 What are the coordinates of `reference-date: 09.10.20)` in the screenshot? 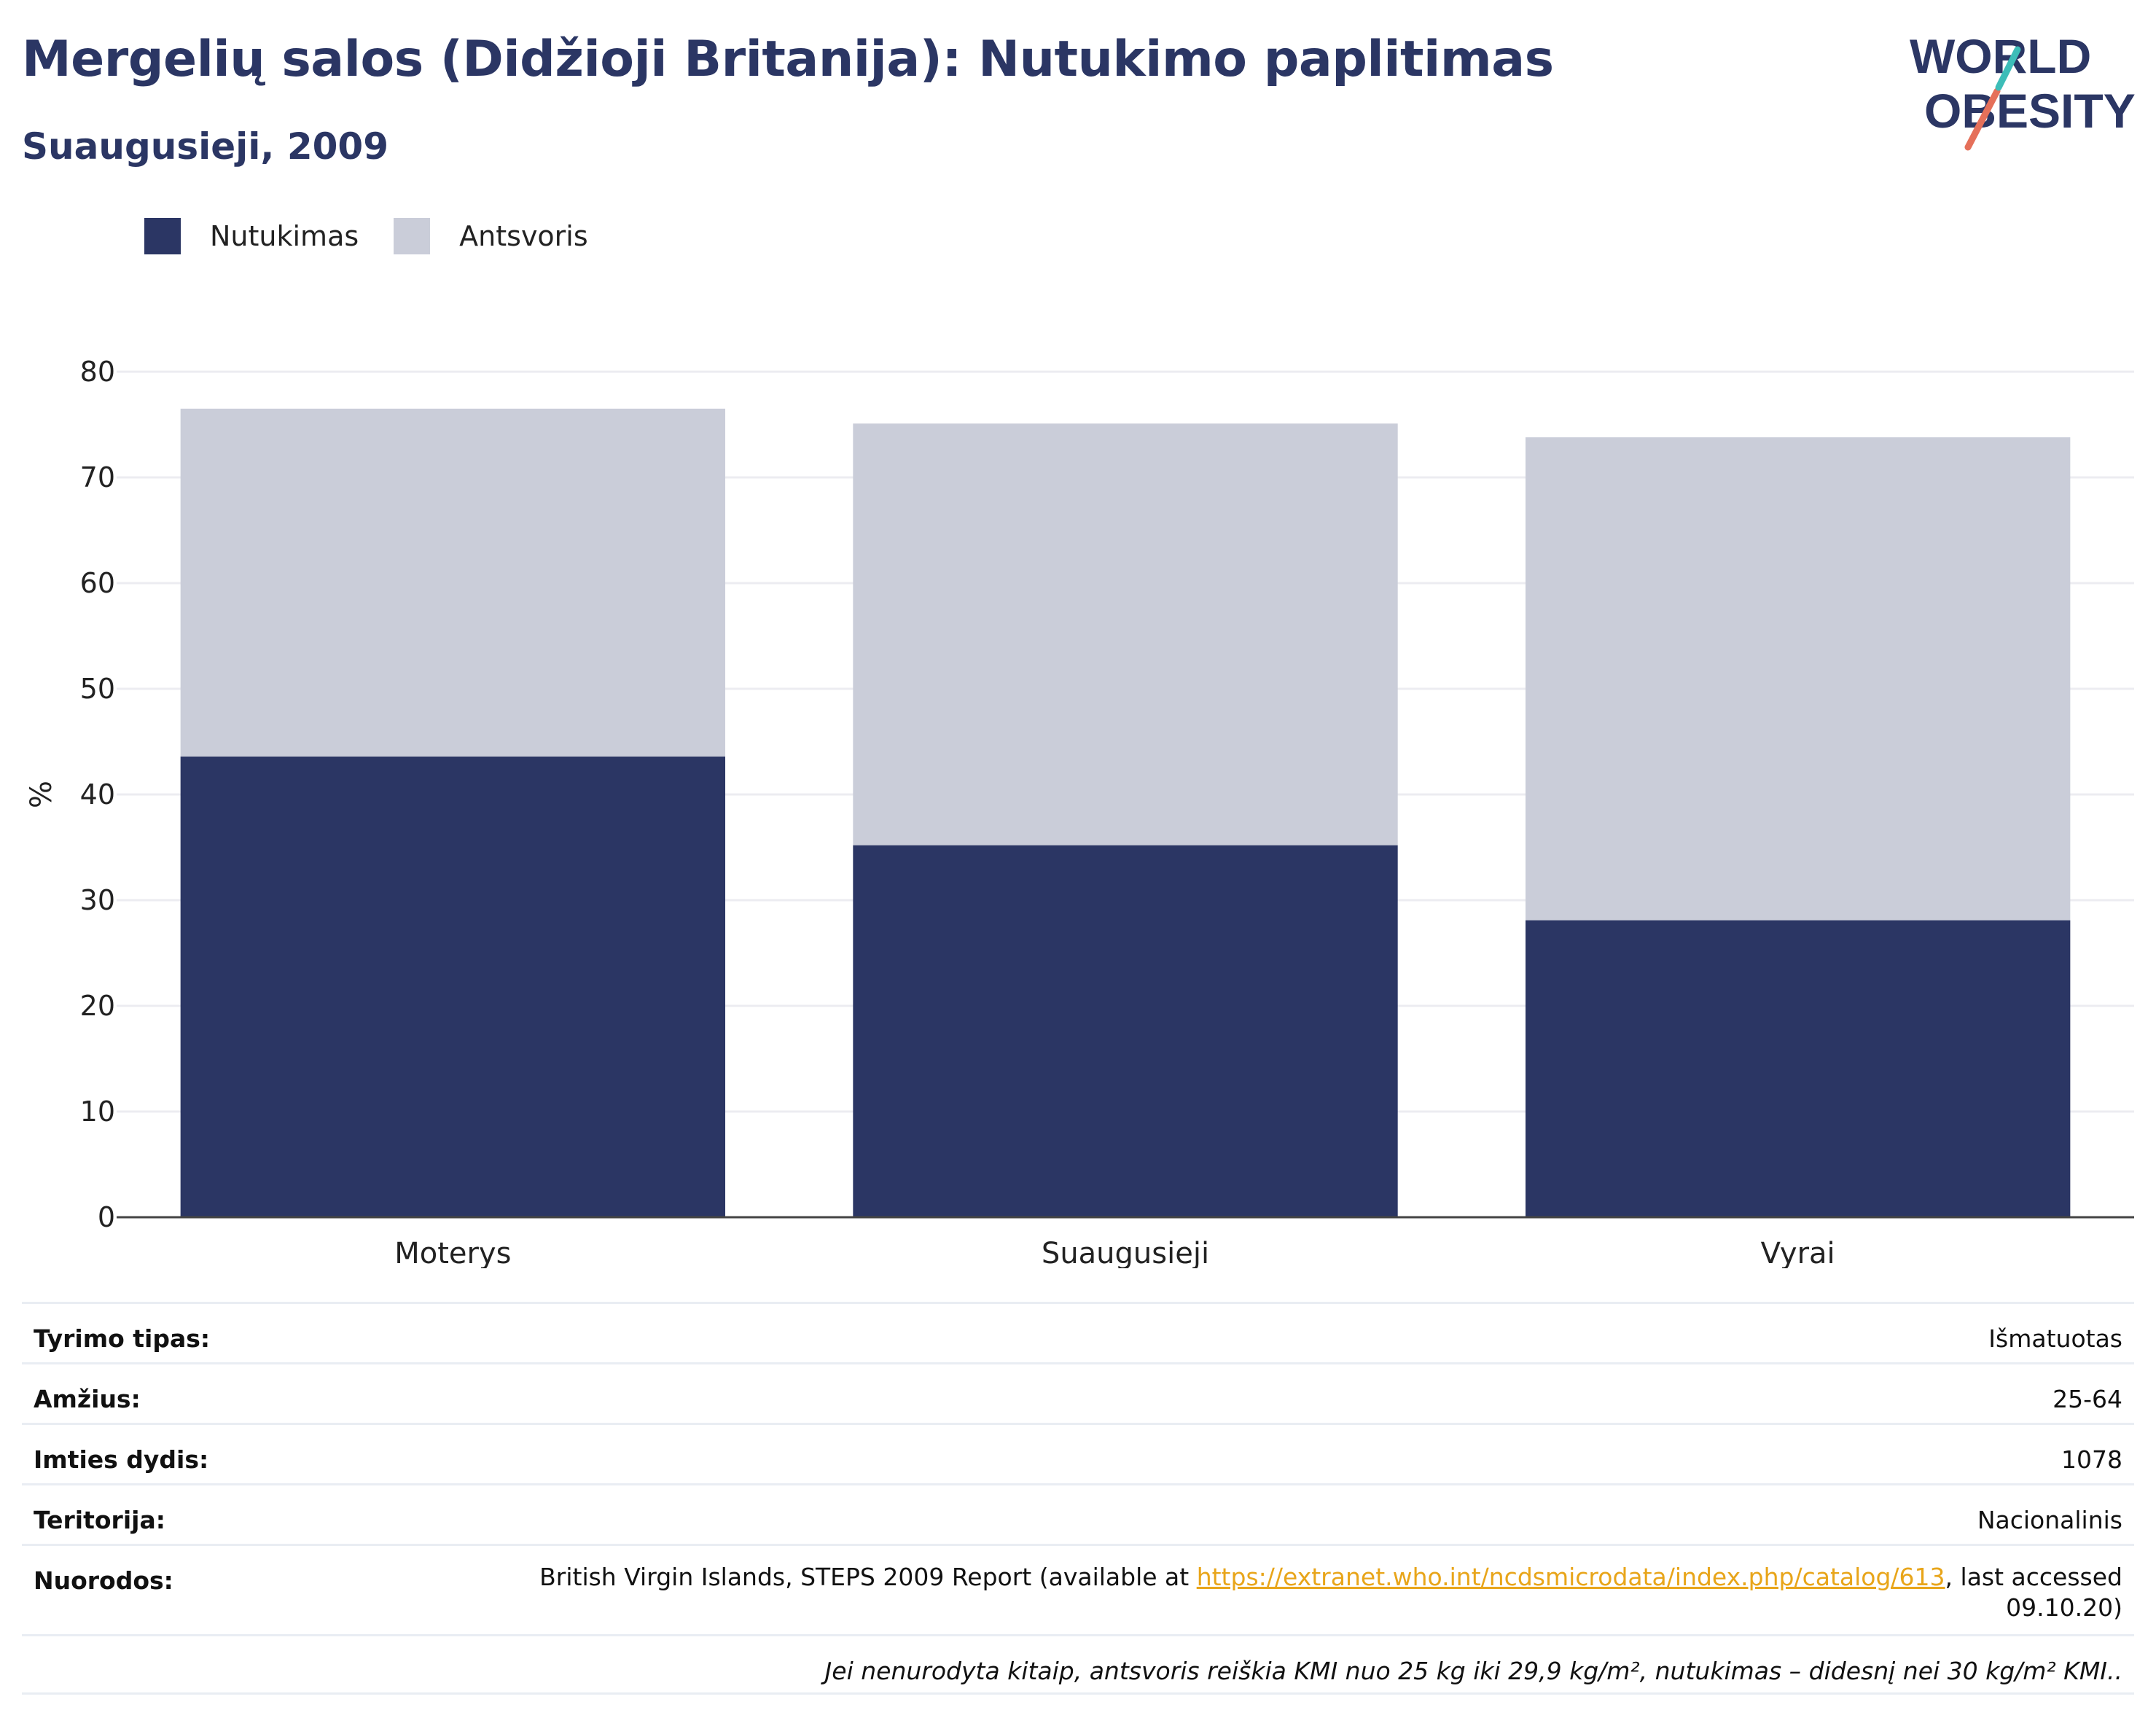 It's located at (2064, 1607).